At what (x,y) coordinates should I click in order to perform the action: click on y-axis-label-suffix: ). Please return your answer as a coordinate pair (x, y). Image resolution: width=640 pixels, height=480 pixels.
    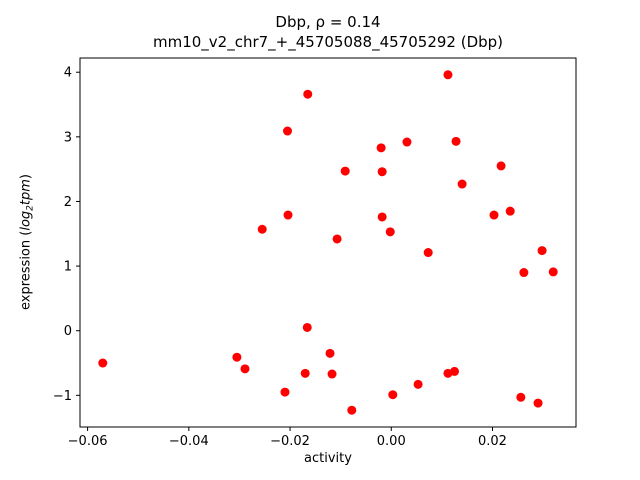
    Looking at the image, I should click on (26, 177).